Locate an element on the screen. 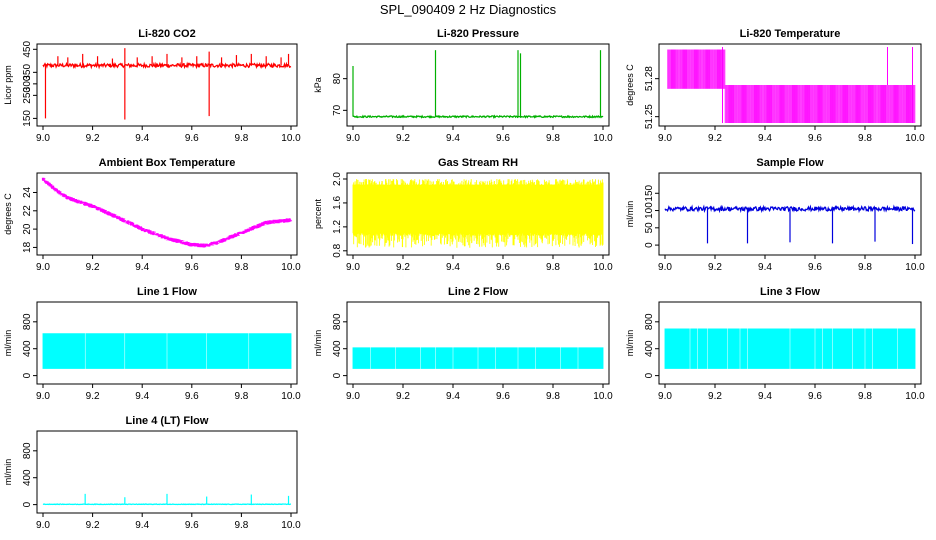 The width and height of the screenshot is (936, 540). panel-title: Line 4 (LT) Flow is located at coordinates (167, 421).